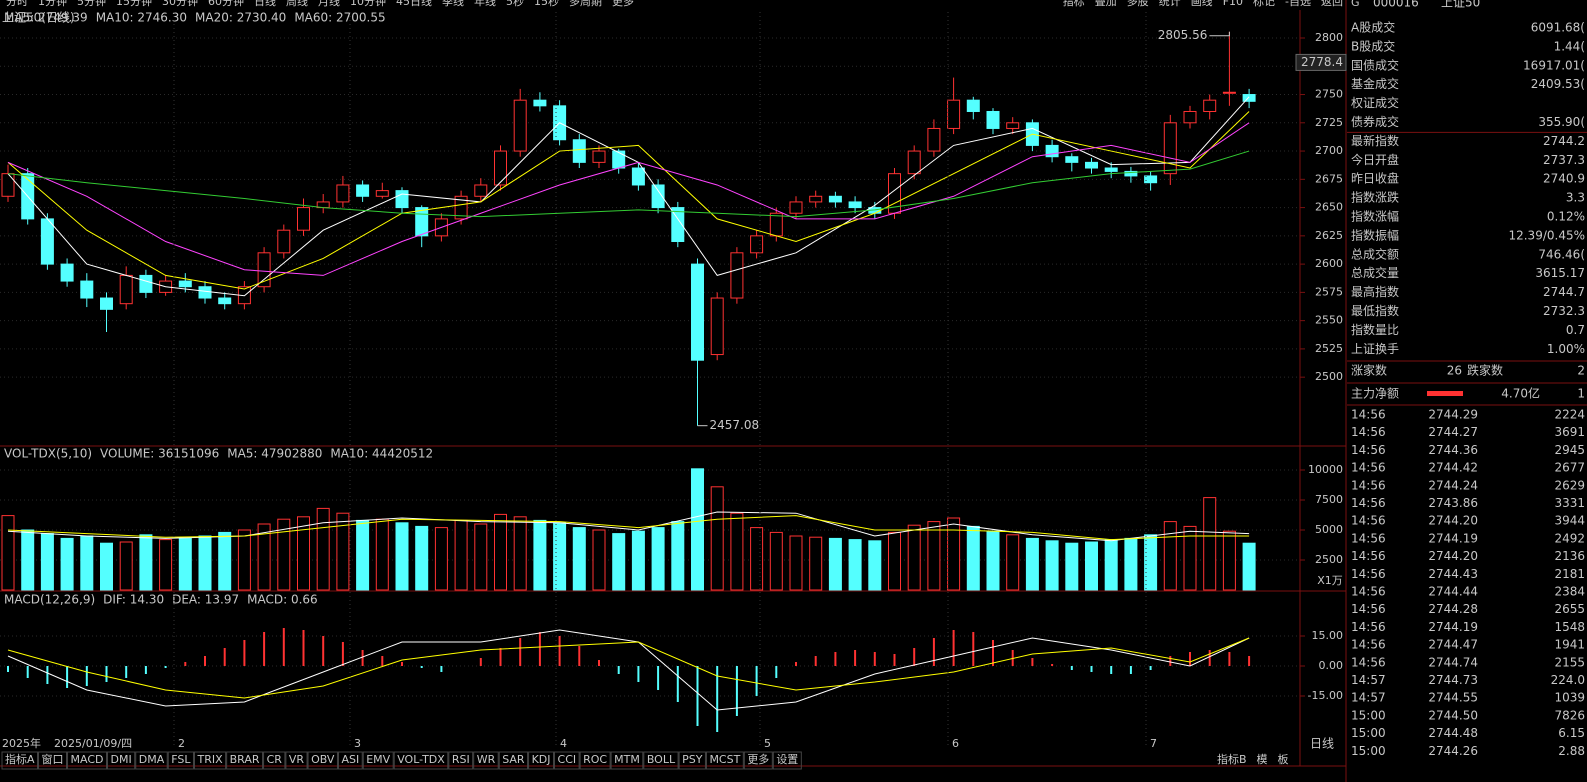  Describe the element at coordinates (1329, 499) in the screenshot. I see `y-tick-label: 7500` at that location.